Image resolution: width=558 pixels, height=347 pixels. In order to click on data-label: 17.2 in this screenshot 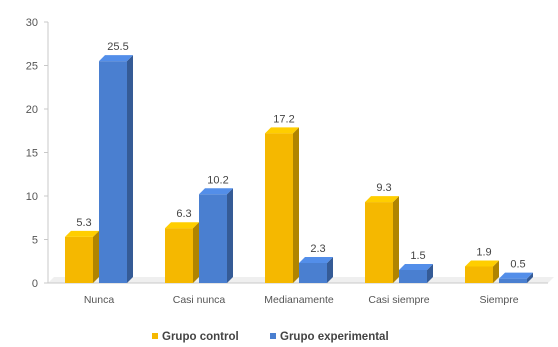, I will do `click(283, 119)`.